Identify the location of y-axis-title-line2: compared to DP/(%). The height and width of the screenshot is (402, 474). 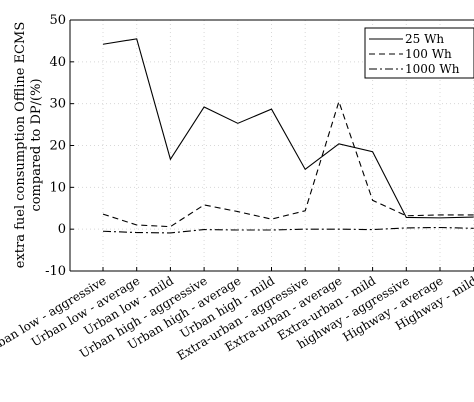
(36, 144).